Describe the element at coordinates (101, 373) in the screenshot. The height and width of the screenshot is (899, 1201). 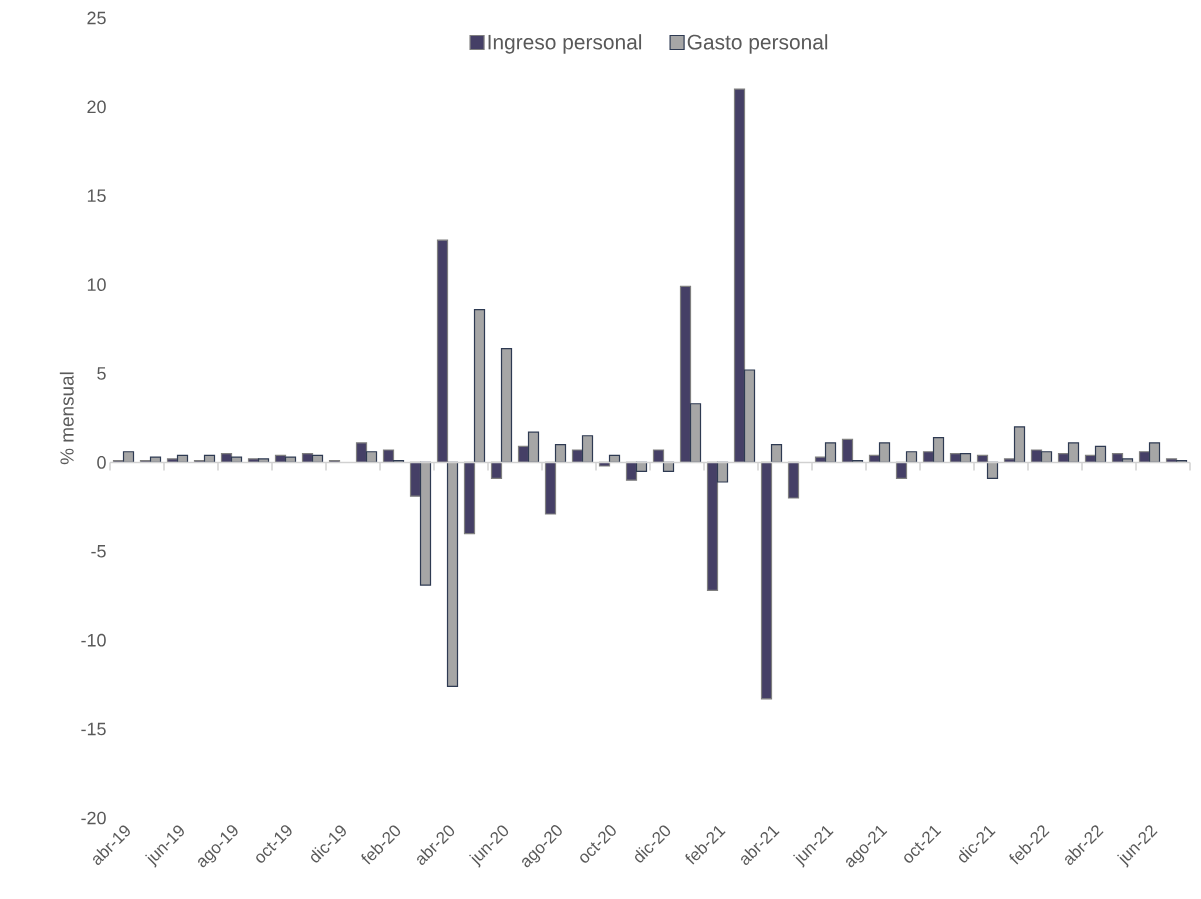
I see `y-tick-label: 5` at that location.